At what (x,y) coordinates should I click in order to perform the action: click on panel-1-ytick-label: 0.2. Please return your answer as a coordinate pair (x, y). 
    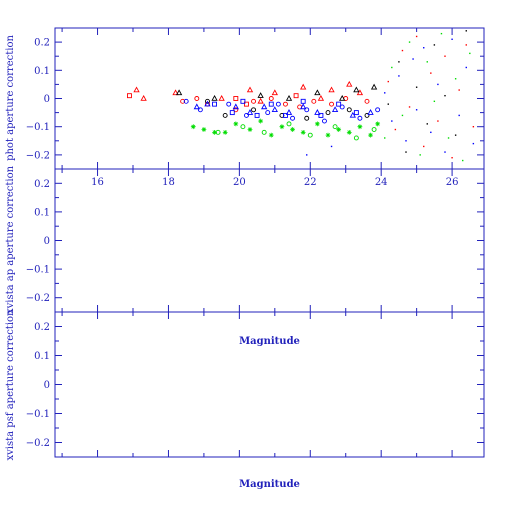
    Looking at the image, I should click on (42, 43).